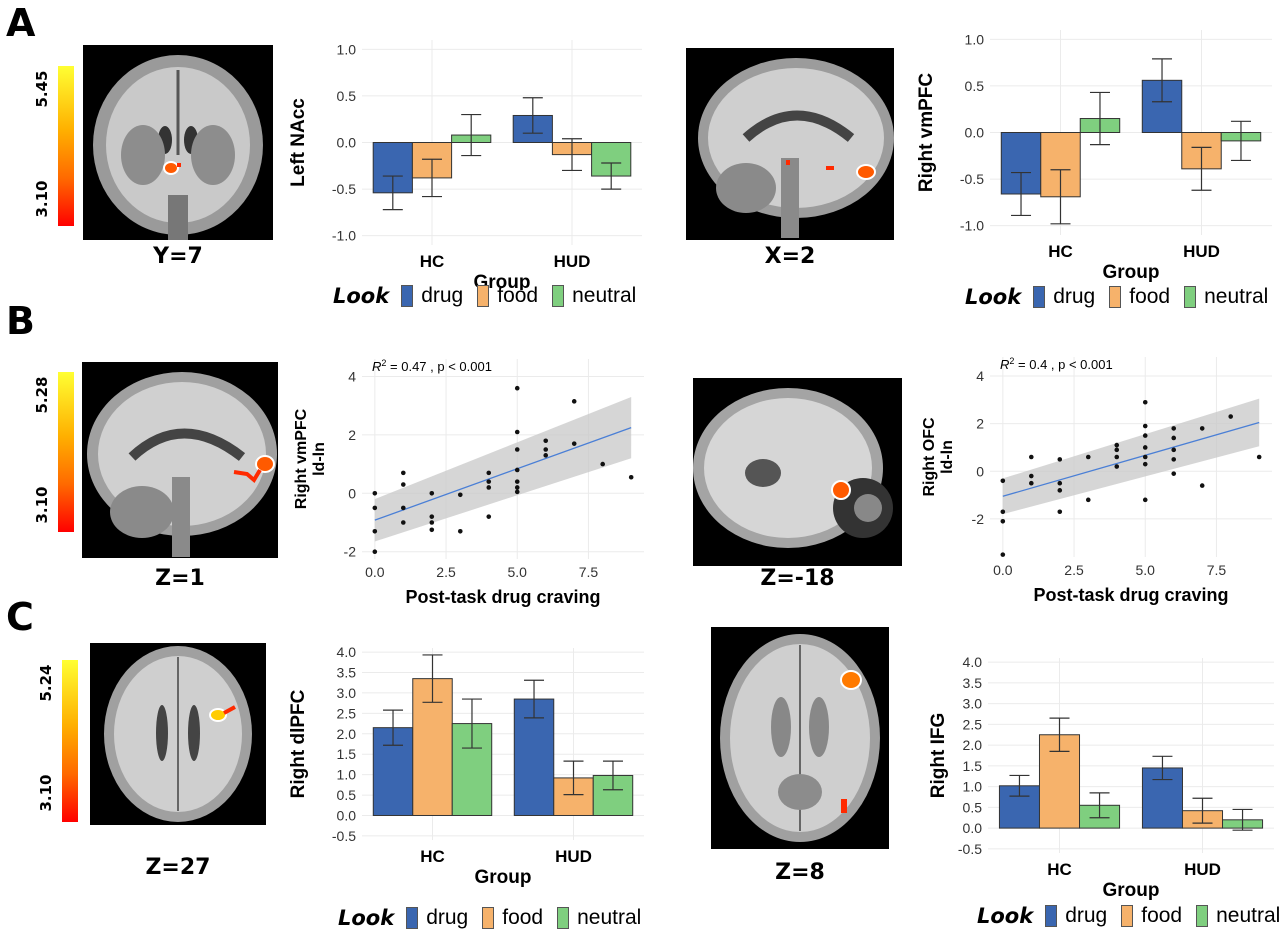 The image size is (1280, 939). What do you see at coordinates (42, 395) in the screenshot?
I see `colorbar-max-label: 5.28` at bounding box center [42, 395].